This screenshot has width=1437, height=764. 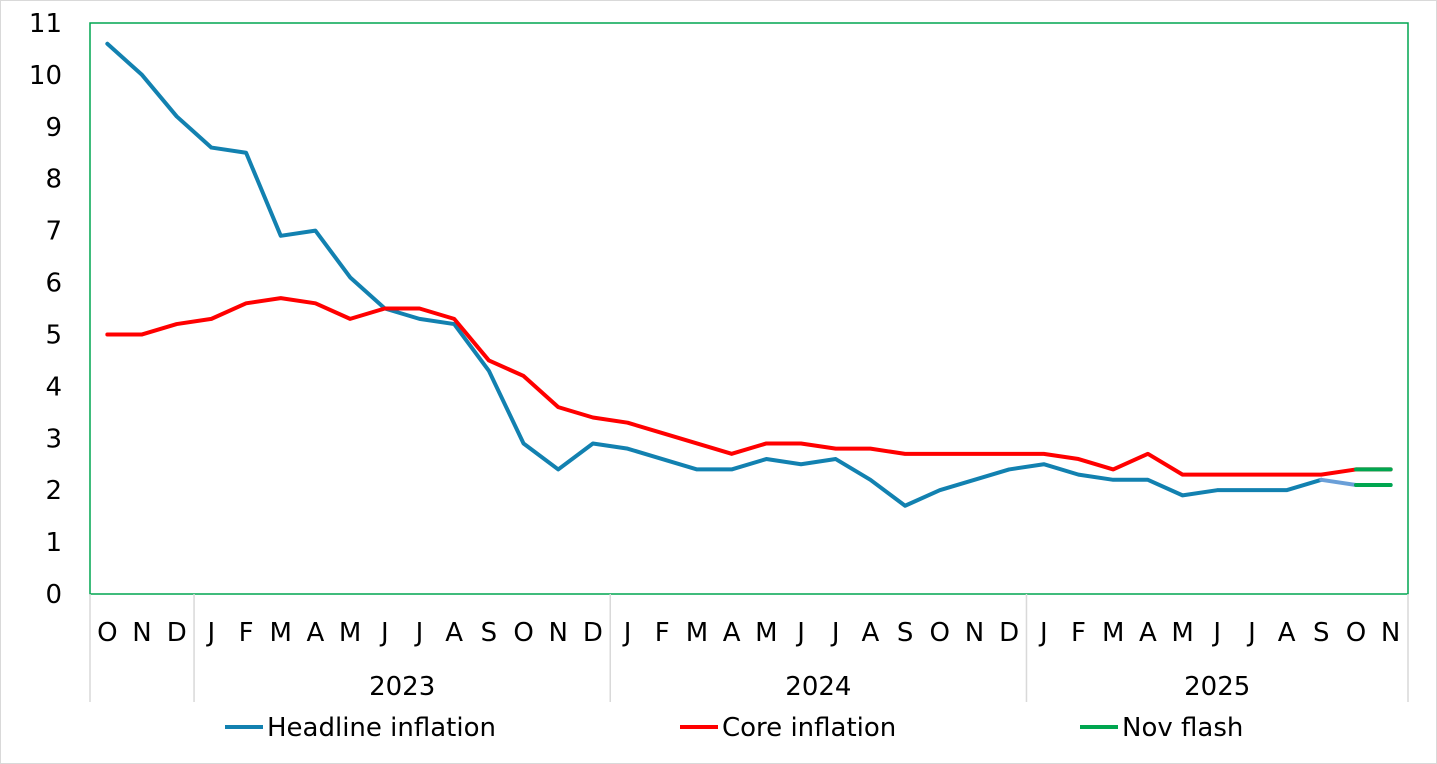 What do you see at coordinates (53, 232) in the screenshot?
I see `y-tick-label: 7` at bounding box center [53, 232].